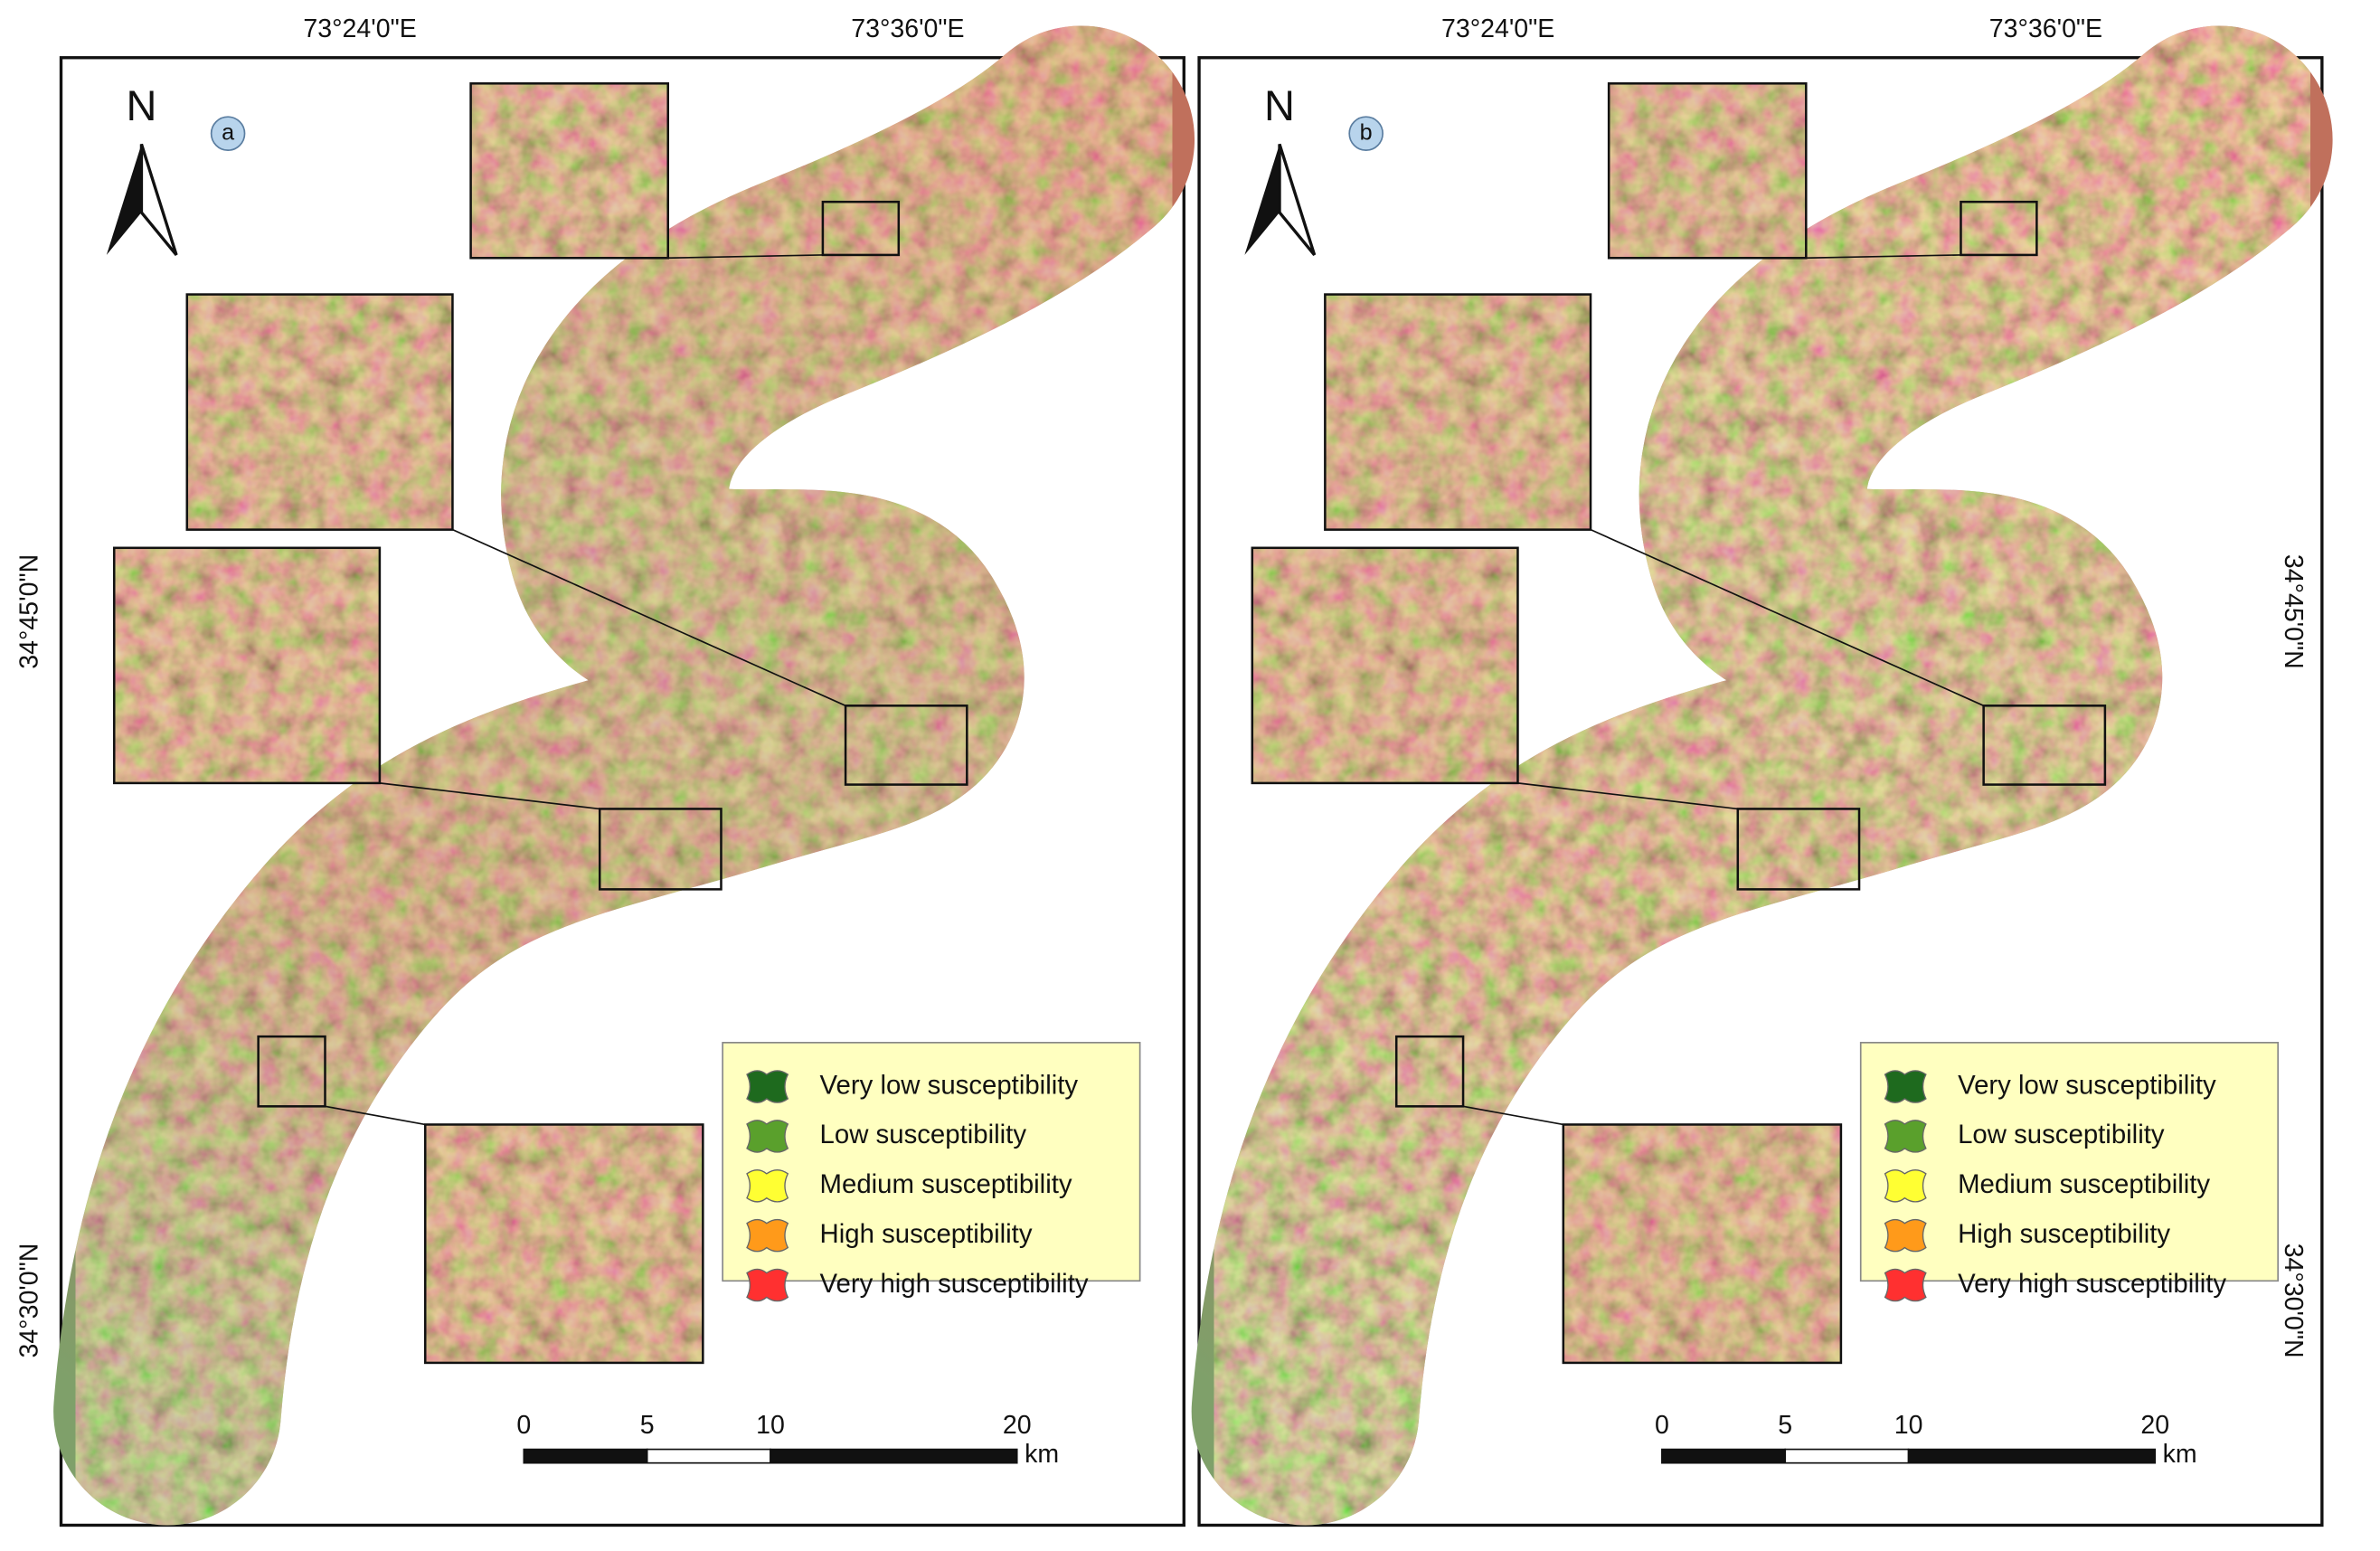 This screenshot has height=1551, width=2380. I want to click on panel-label: a, so click(228, 132).